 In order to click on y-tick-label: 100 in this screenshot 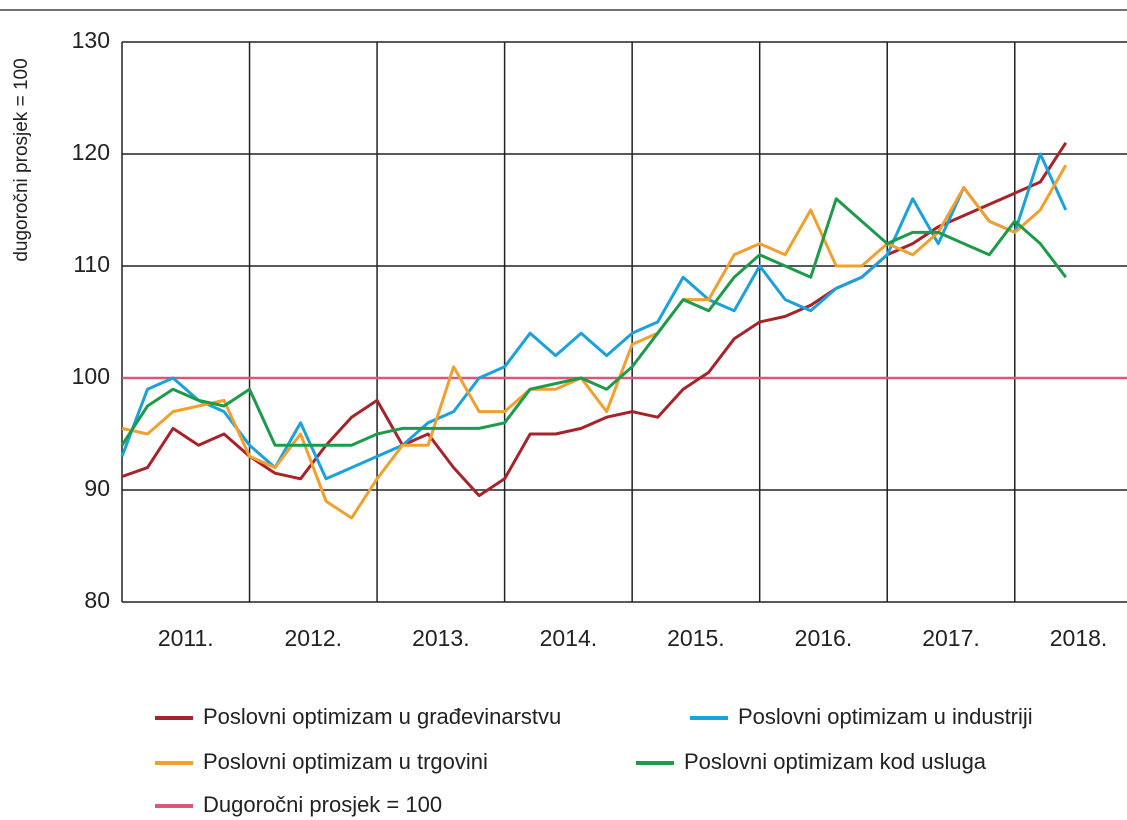, I will do `click(91, 376)`.